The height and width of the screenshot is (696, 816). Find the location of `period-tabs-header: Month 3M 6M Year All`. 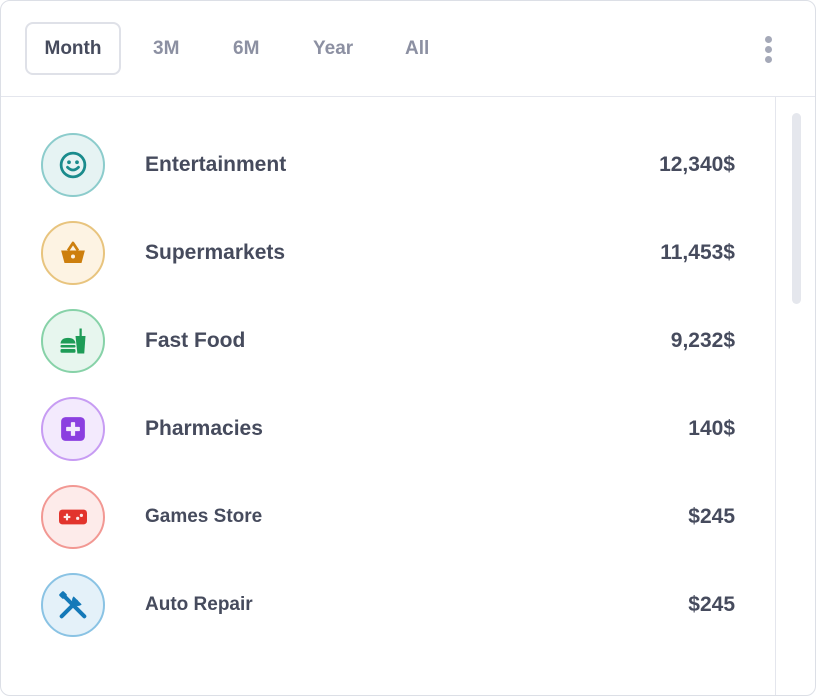

period-tabs-header: Month 3M 6M Year All is located at coordinates (408, 49).